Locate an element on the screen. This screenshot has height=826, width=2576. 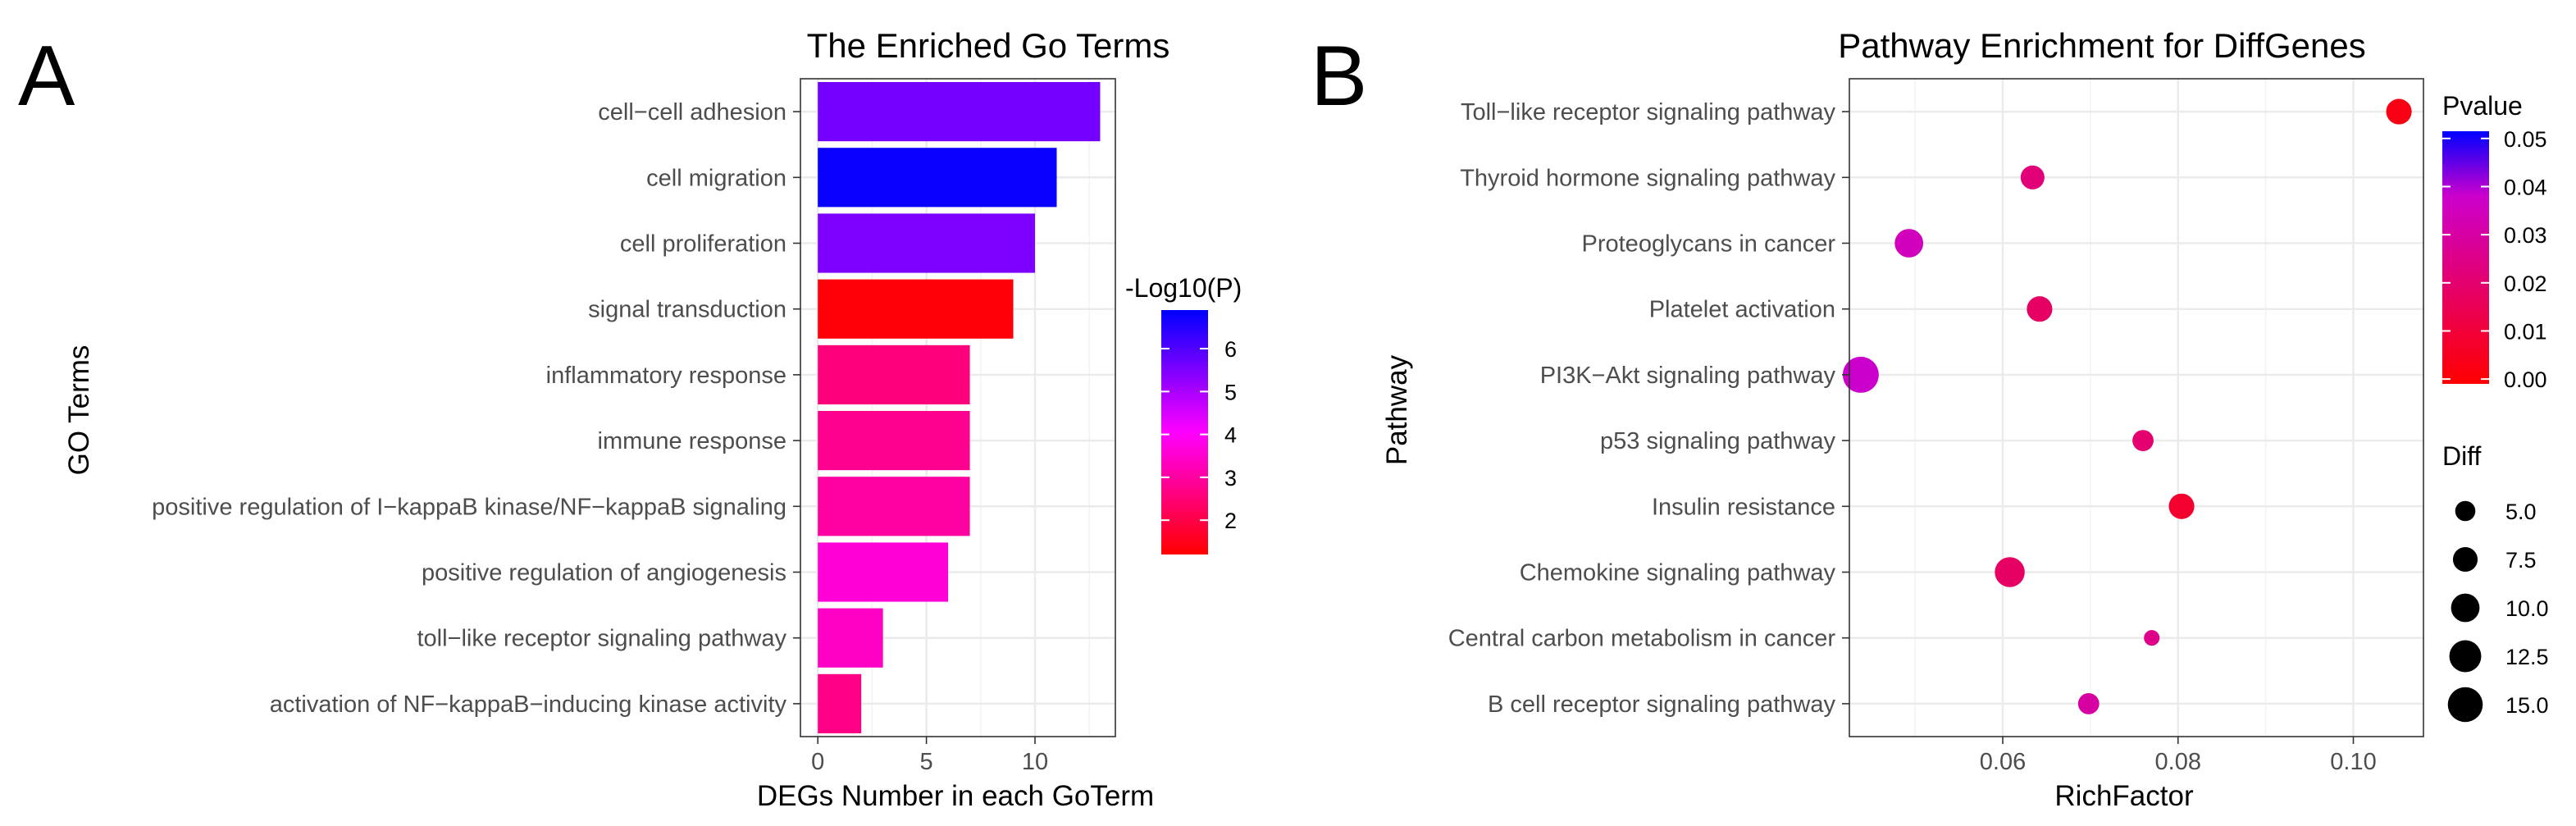
panel-b-label: B is located at coordinates (1339, 76).